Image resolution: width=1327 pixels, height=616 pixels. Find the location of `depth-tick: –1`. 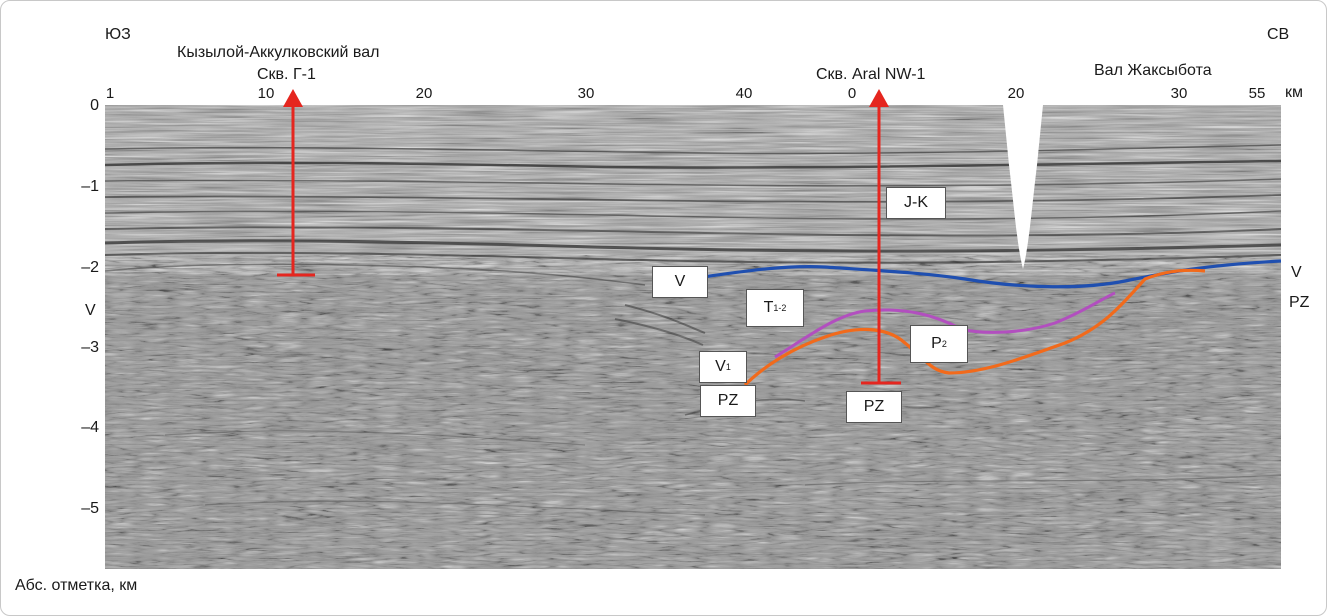

depth-tick: –1 is located at coordinates (90, 186).